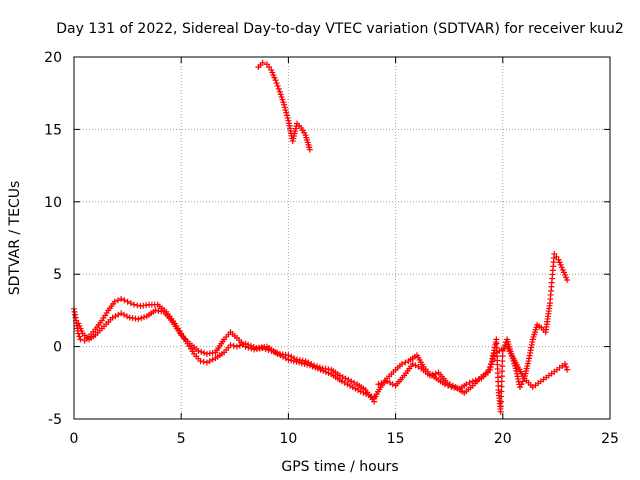 Image resolution: width=640 pixels, height=480 pixels. Describe the element at coordinates (344, 439) in the screenshot. I see `x-tick-labels: 0 5 10 15 20 25` at that location.